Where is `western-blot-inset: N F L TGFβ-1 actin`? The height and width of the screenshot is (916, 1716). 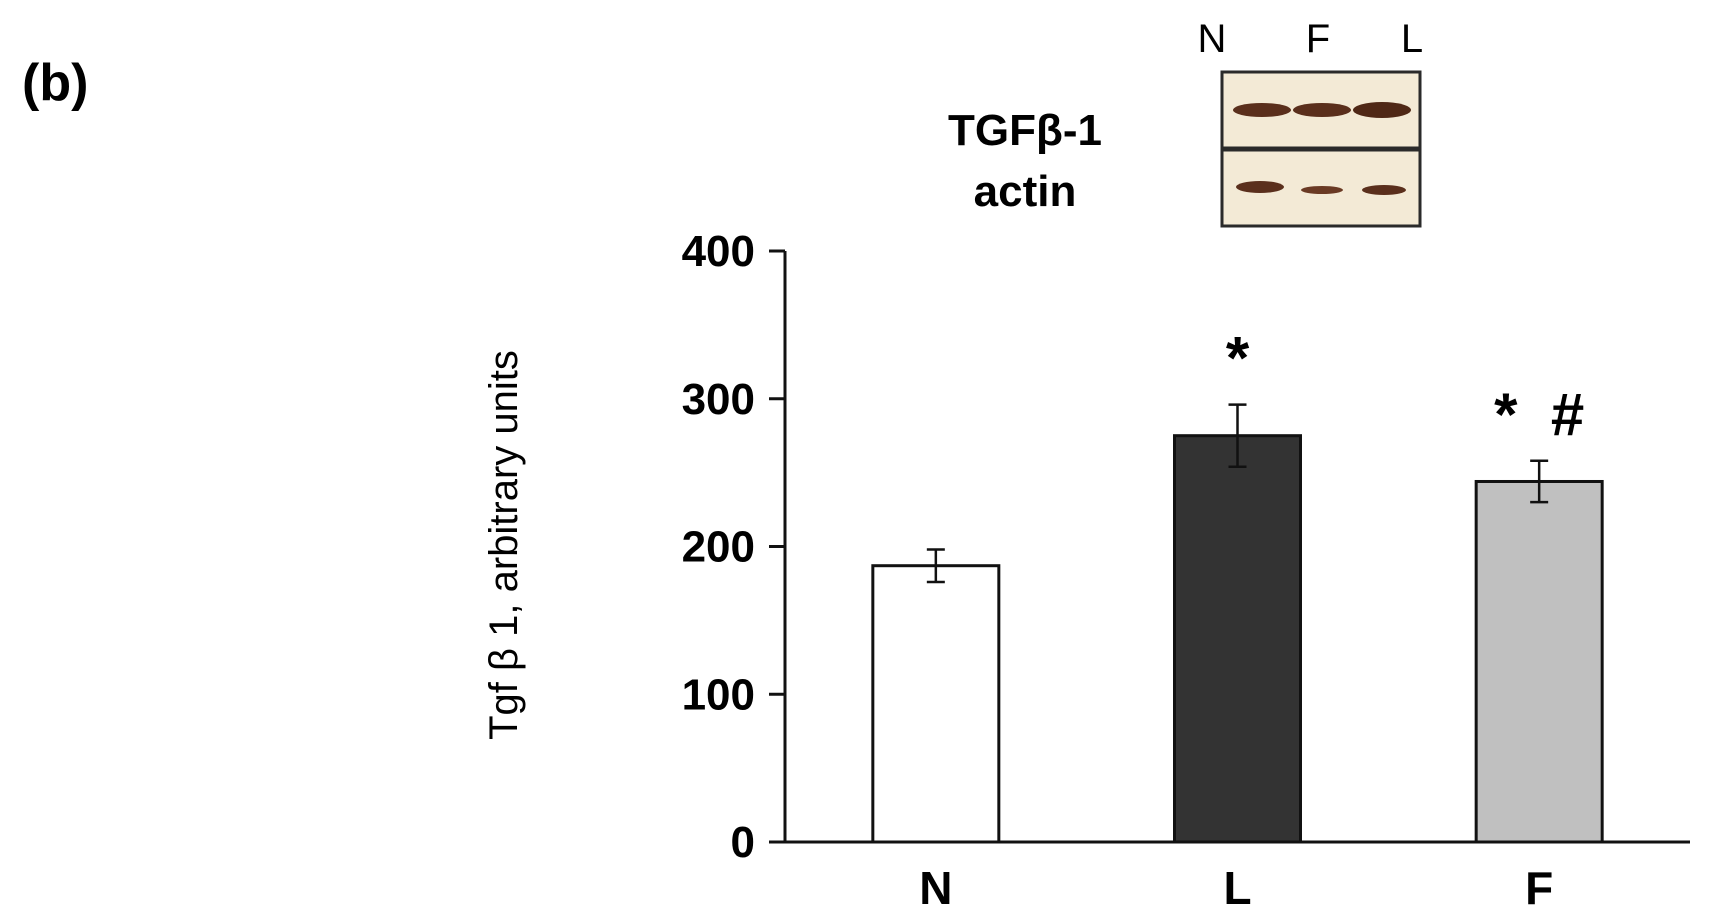
western-blot-inset: N F L TGFβ-1 actin is located at coordinates (1185, 122).